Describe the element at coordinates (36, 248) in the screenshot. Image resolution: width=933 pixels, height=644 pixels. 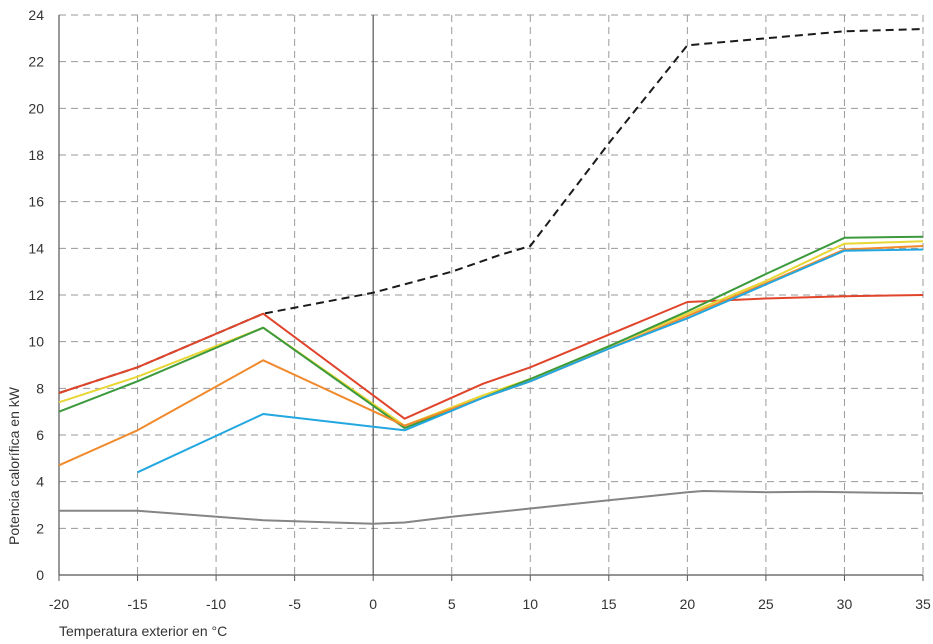
I see `y-tick-label-7: 14` at that location.